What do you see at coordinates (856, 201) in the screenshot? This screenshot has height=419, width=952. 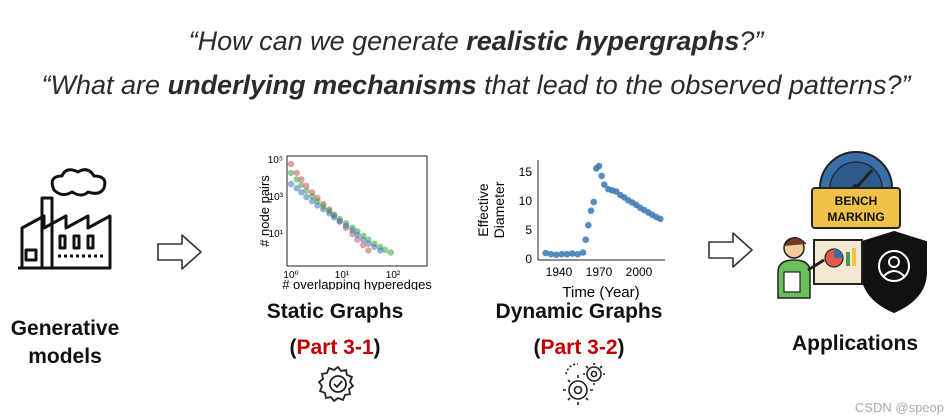 I see `svg-text: BENCH` at bounding box center [856, 201].